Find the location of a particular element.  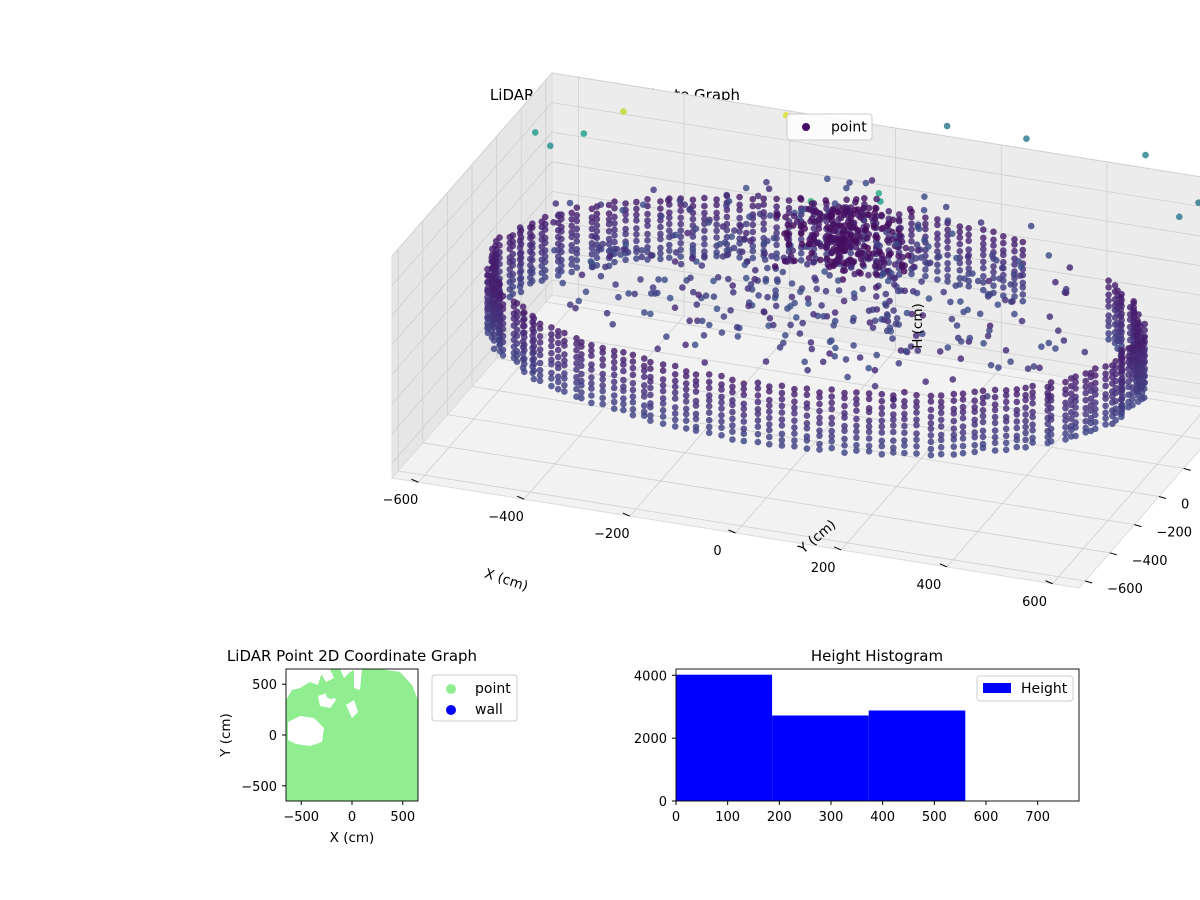

y-tick-label: −400 is located at coordinates (1150, 561).